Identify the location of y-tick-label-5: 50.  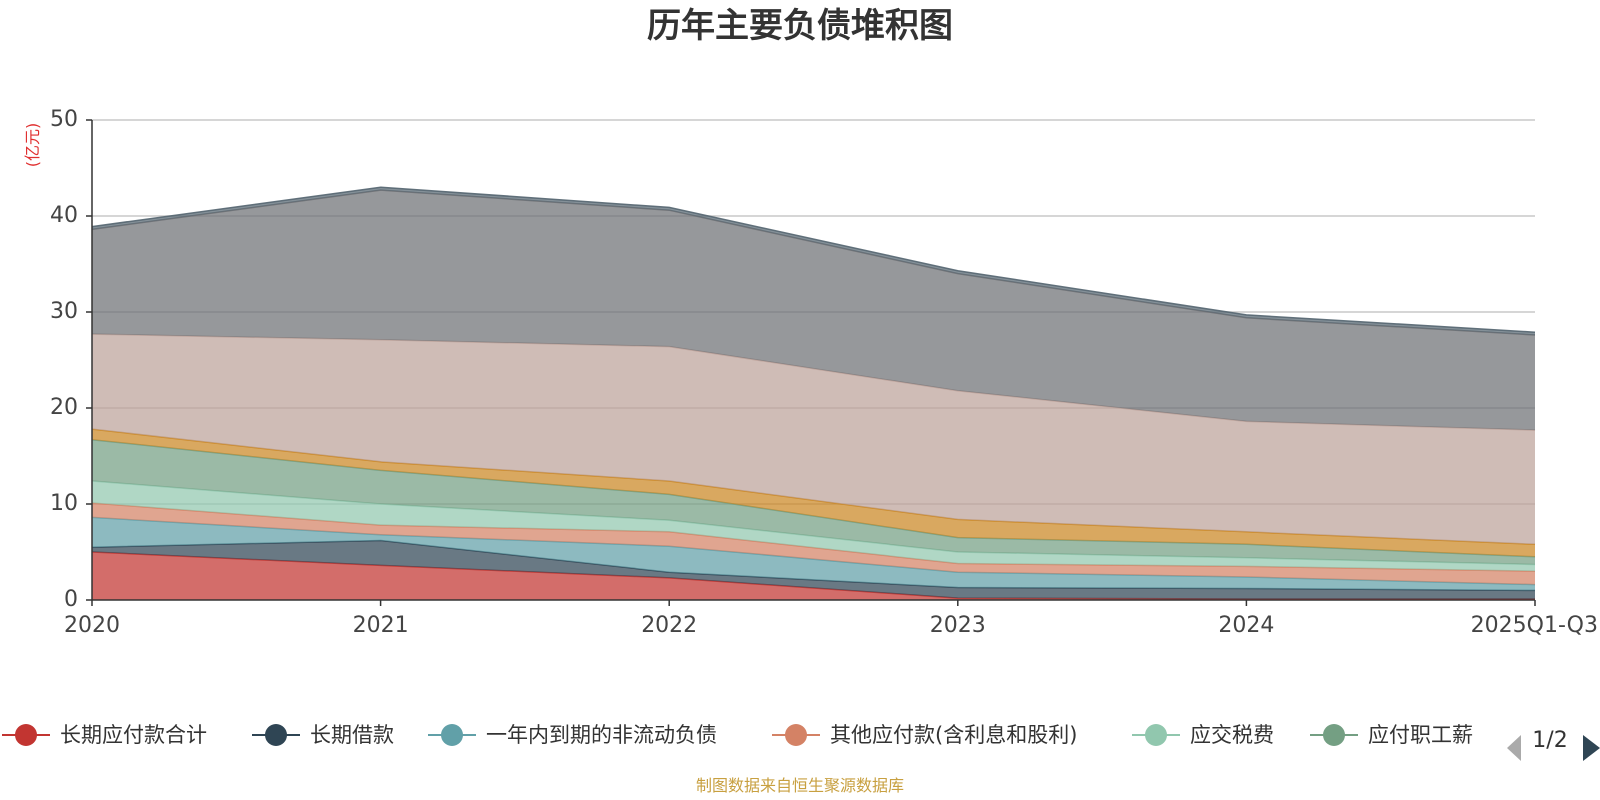
(64, 119).